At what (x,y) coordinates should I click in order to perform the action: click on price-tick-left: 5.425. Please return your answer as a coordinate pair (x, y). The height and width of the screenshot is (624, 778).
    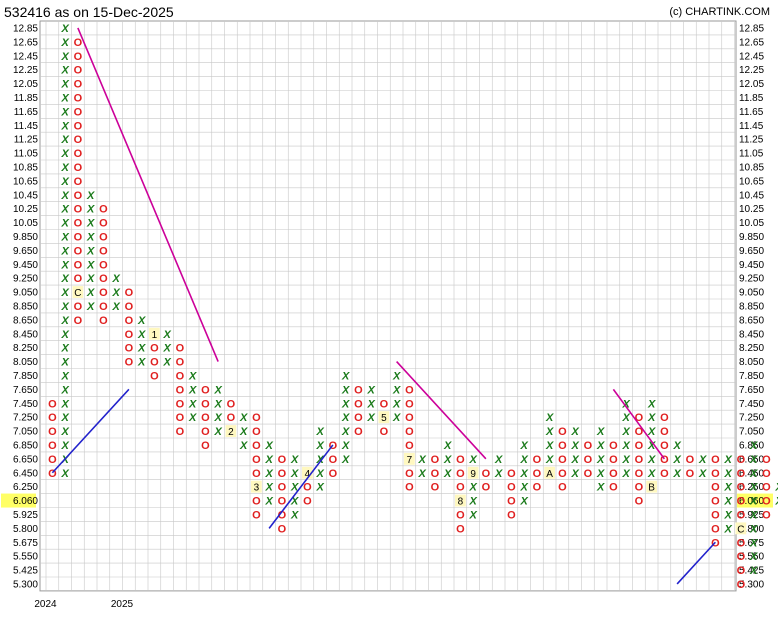
    Looking at the image, I should click on (25, 571).